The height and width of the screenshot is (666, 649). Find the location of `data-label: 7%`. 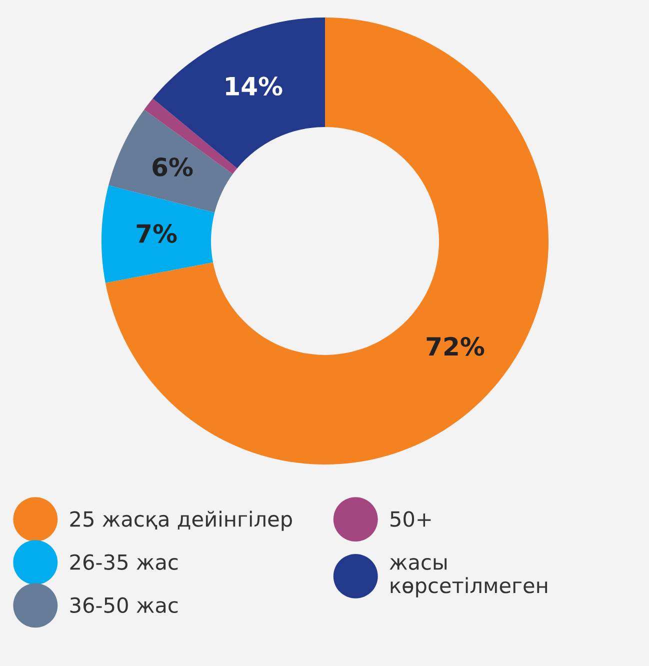

data-label: 7% is located at coordinates (156, 233).